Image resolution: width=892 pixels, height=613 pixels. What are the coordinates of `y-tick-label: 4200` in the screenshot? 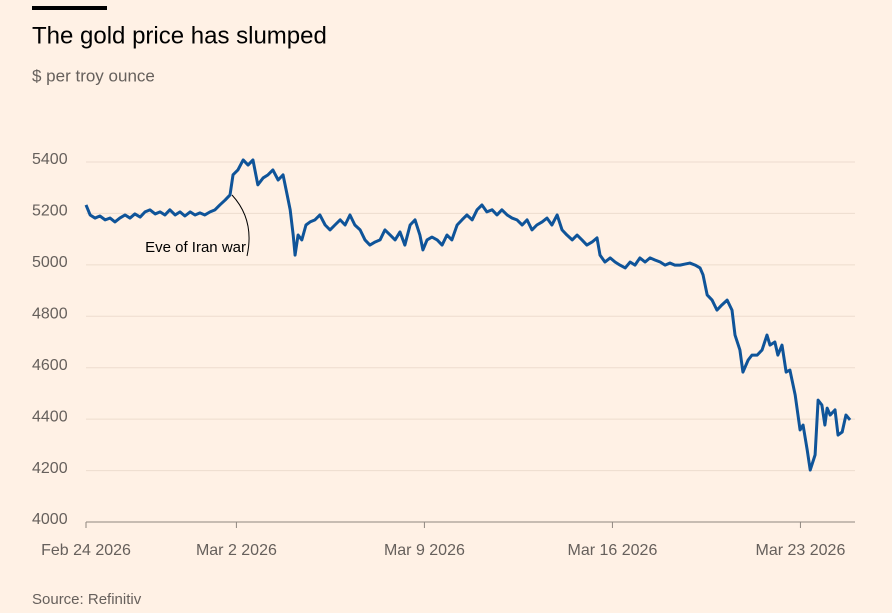 It's located at (50, 468).